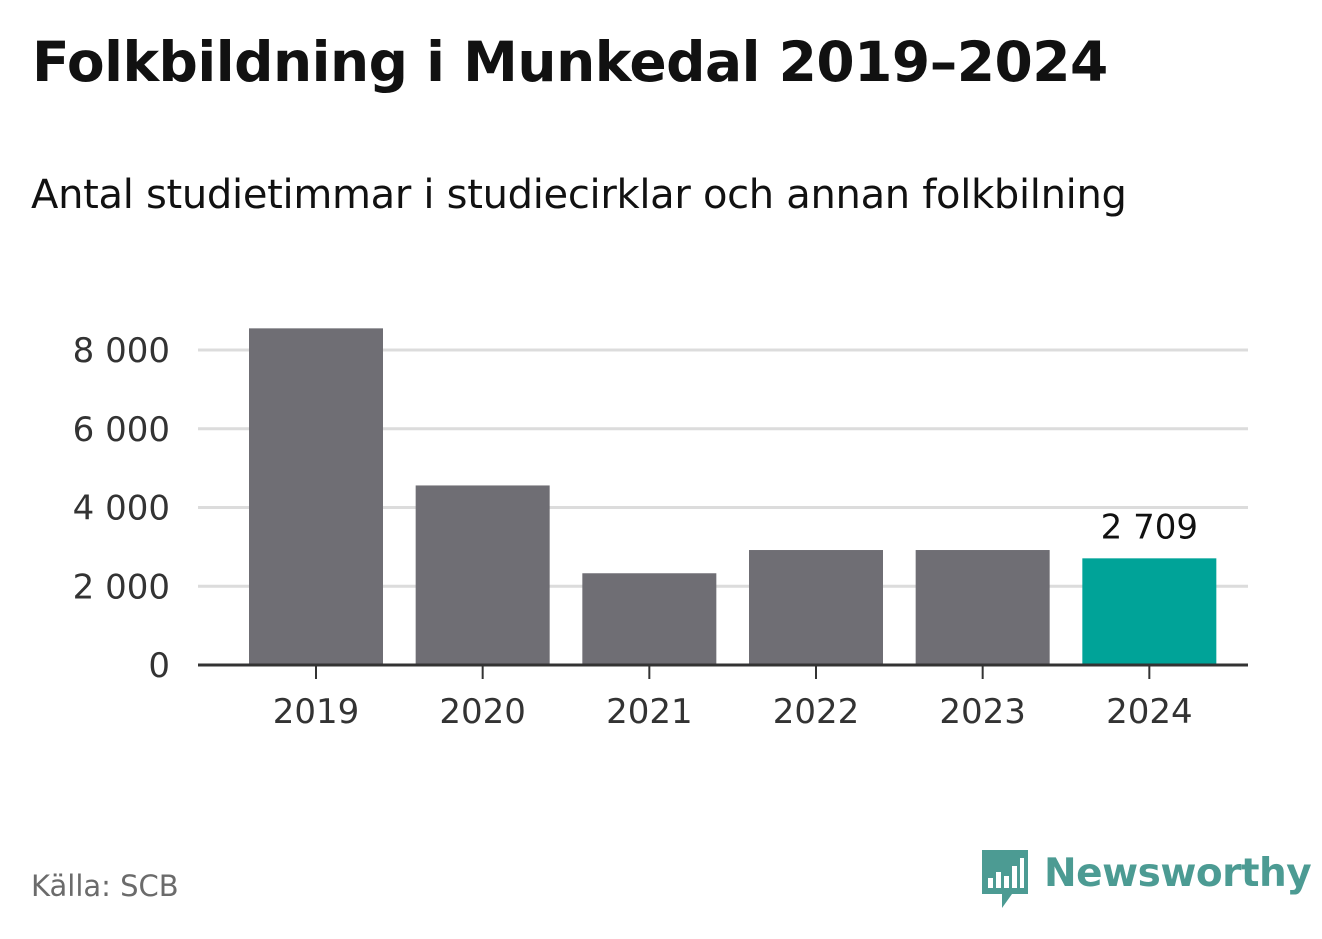 The width and height of the screenshot is (1322, 939). I want to click on bar-2023, so click(982, 607).